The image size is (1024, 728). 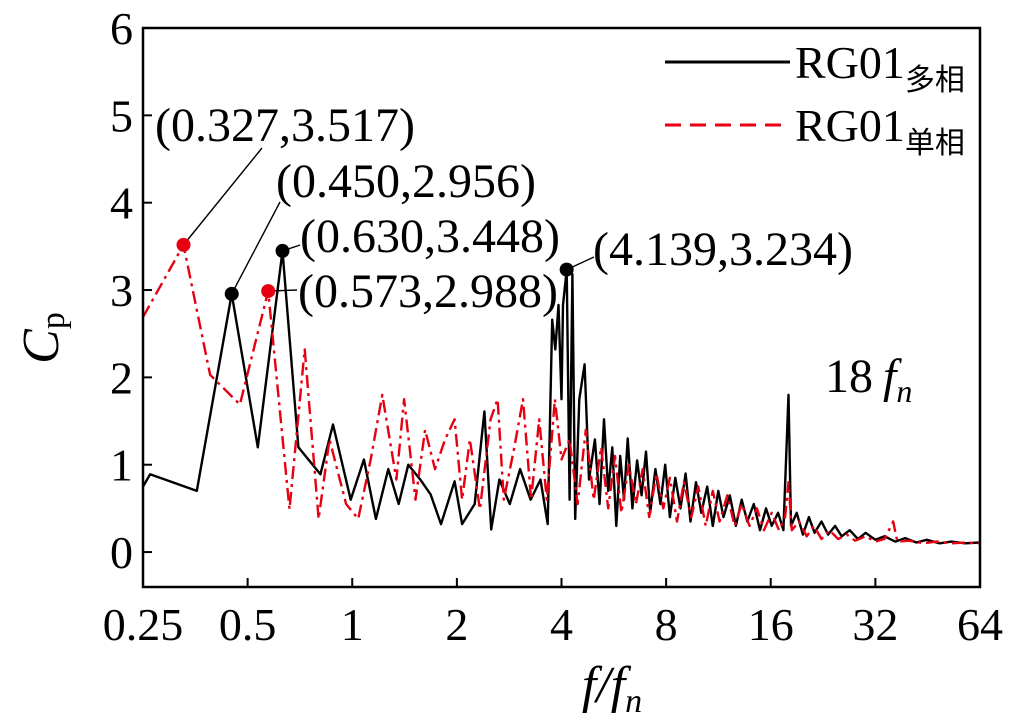 I want to click on annotation-label: 18 fn, so click(x=868, y=379).